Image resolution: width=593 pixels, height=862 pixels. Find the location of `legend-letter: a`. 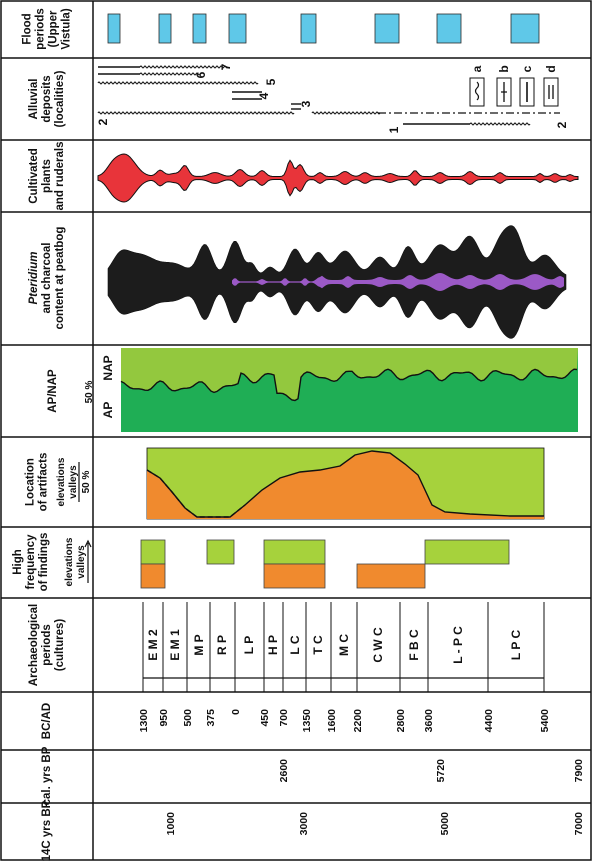

legend-letter: a is located at coordinates (477, 68).